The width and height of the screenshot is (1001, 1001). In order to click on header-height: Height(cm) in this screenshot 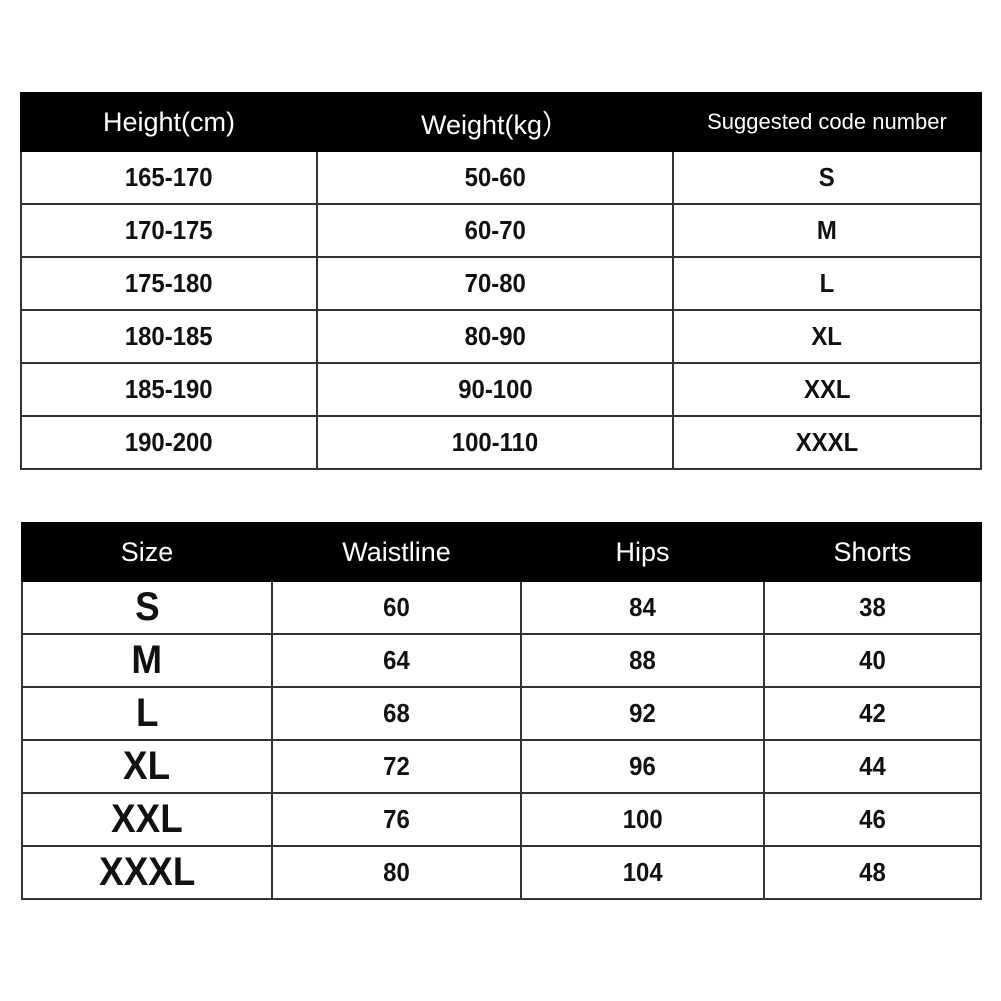, I will do `click(169, 122)`.